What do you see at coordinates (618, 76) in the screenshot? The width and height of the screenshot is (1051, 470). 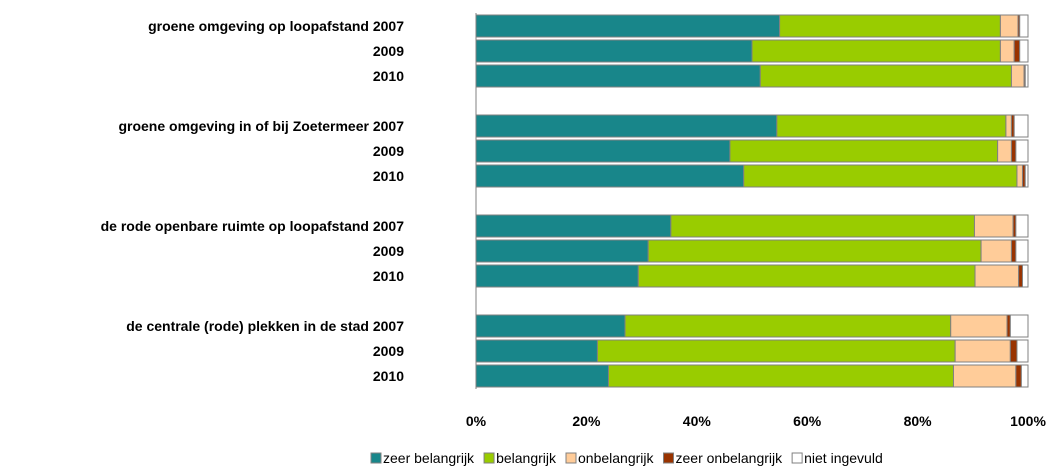 I see `bar-segment-zeer-belangrijk-g0-r2` at bounding box center [618, 76].